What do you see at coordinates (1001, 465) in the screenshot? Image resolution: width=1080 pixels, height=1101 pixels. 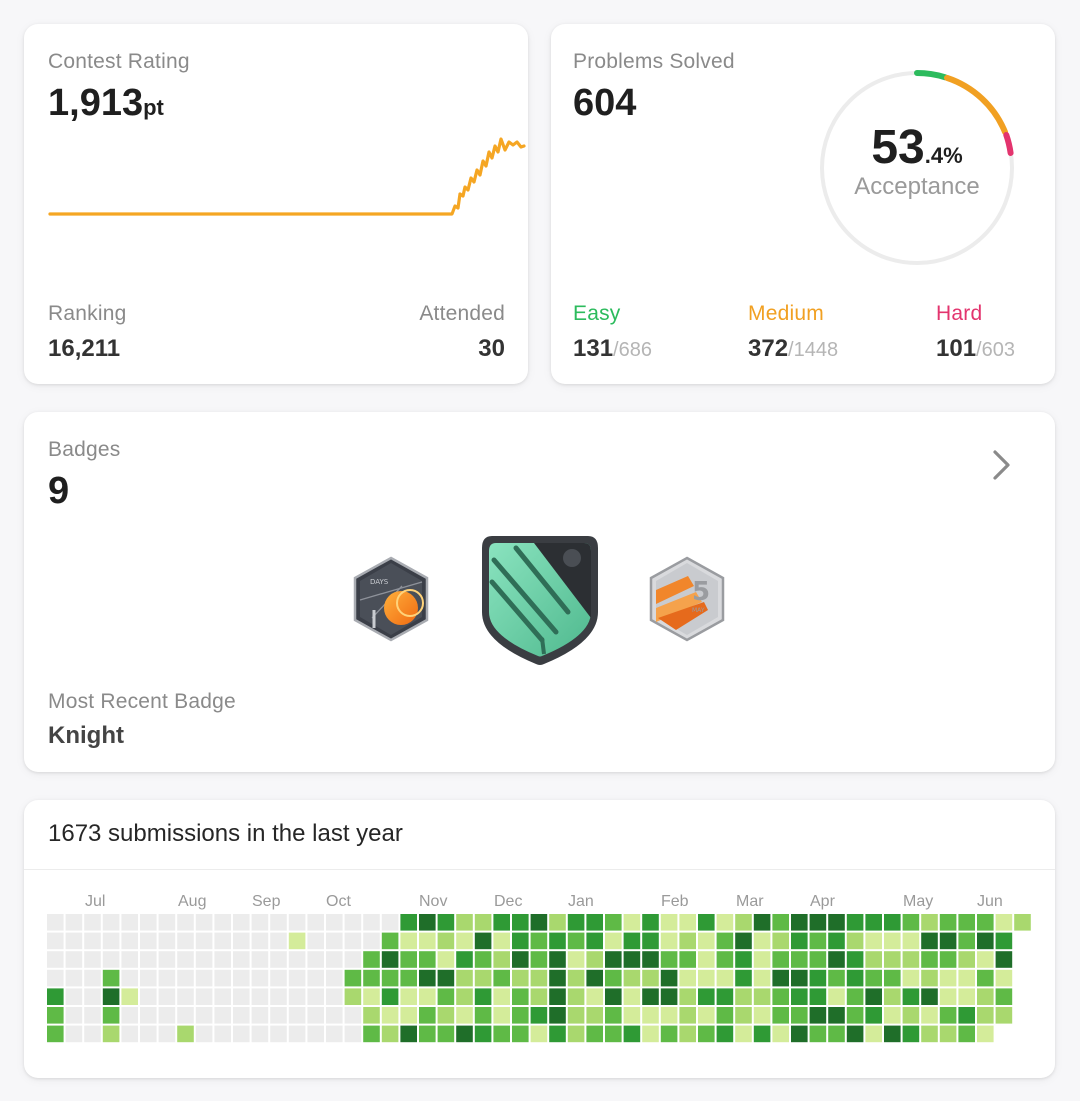 I see `chevron-right-icon` at bounding box center [1001, 465].